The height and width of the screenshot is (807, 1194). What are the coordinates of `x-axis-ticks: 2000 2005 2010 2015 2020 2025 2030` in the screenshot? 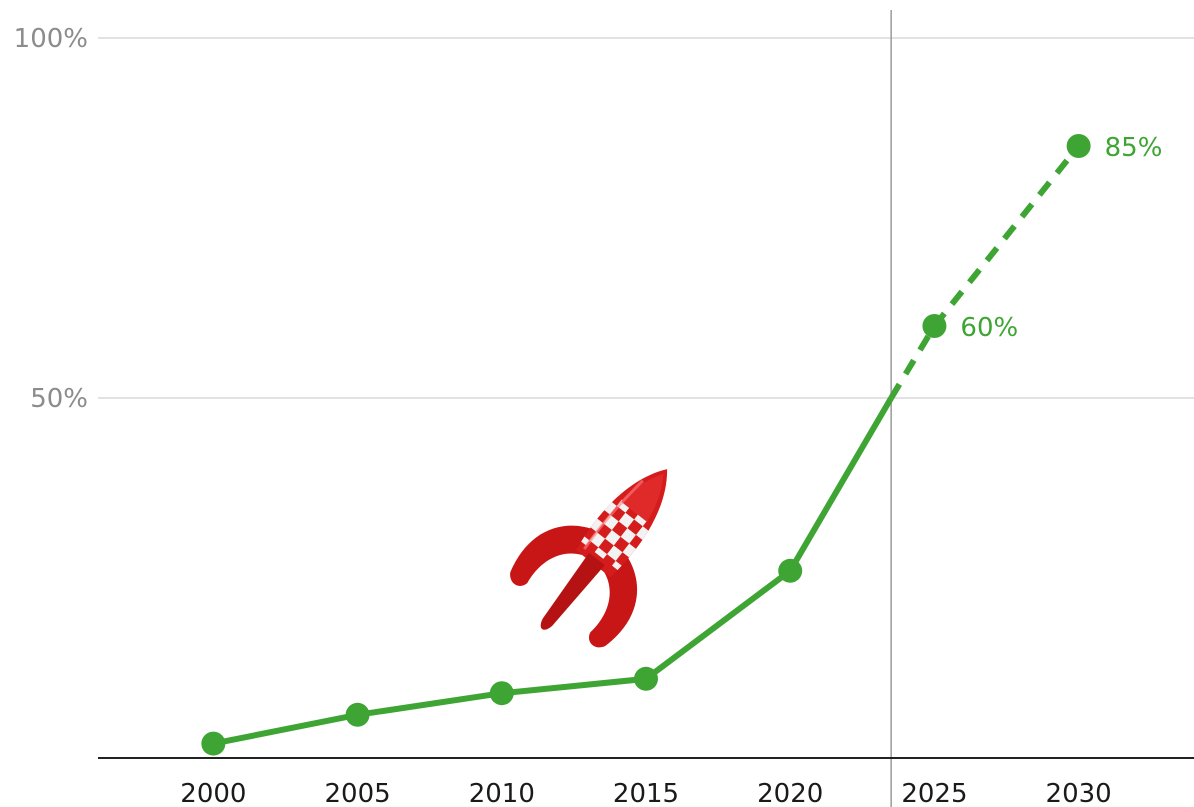 It's located at (645, 793).